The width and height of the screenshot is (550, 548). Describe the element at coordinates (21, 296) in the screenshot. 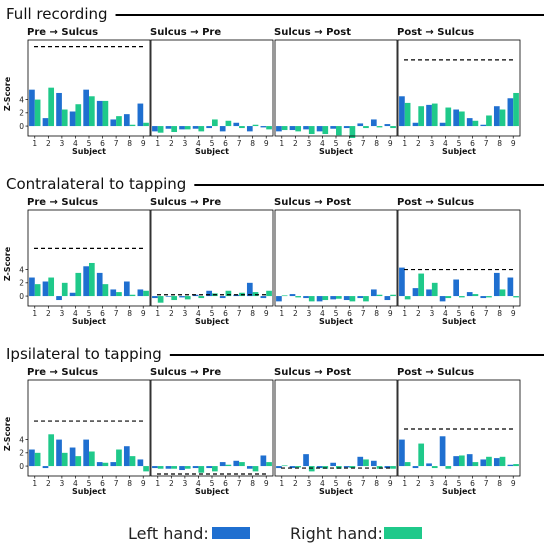

I see `y-tick-label: 0` at that location.